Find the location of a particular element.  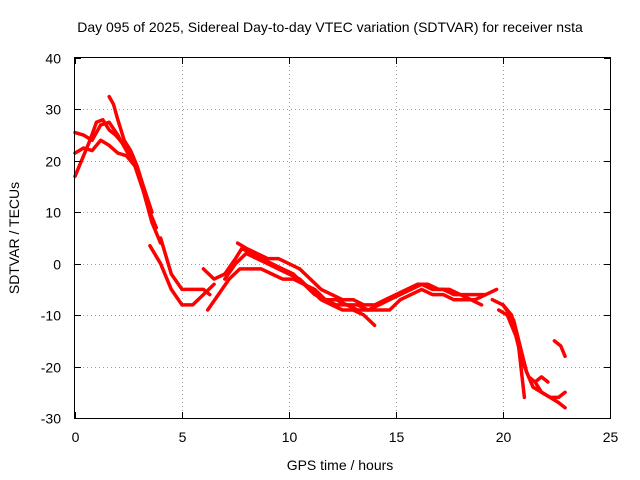

y-tick-label: -10 is located at coordinates (51, 316).